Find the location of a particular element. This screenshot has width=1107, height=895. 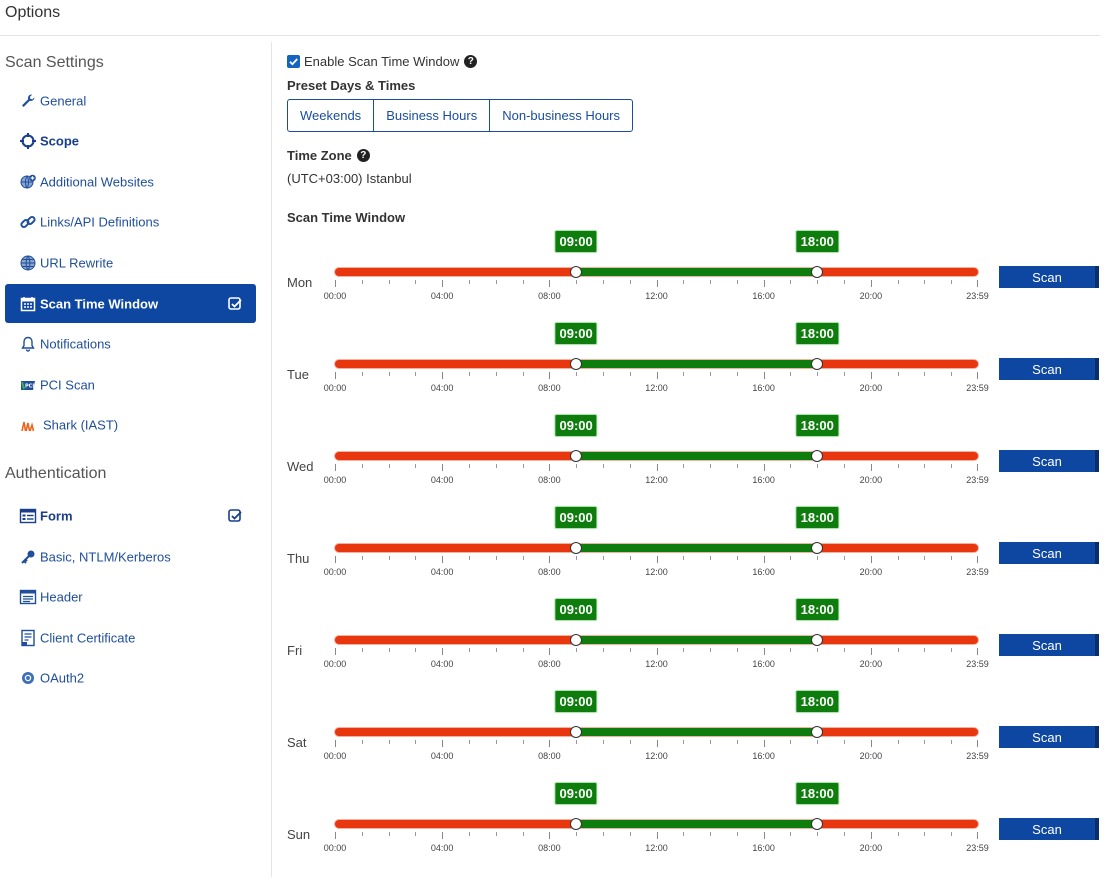

title-divider is located at coordinates (550, 35).